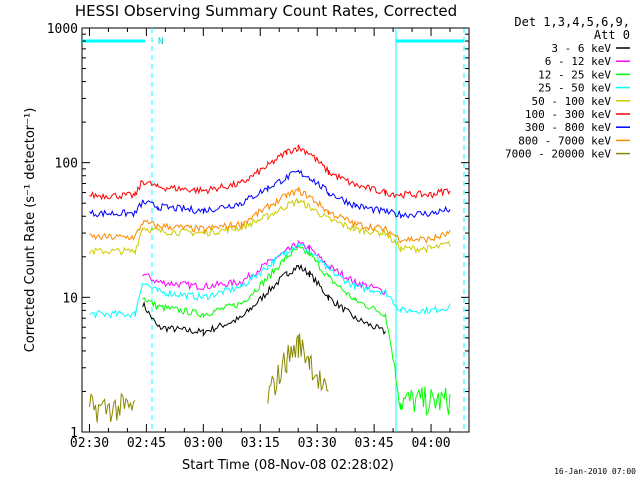 The width and height of the screenshot is (640, 480). Describe the element at coordinates (581, 48) in the screenshot. I see `legend-label: 3 - 6 keV` at that location.